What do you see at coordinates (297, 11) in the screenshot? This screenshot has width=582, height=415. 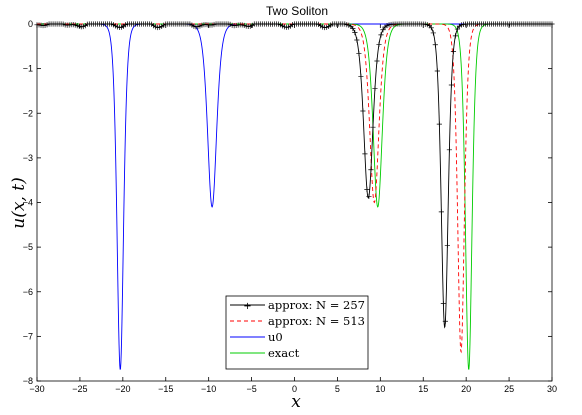 I see `chart-title: Two Soliton` at bounding box center [297, 11].